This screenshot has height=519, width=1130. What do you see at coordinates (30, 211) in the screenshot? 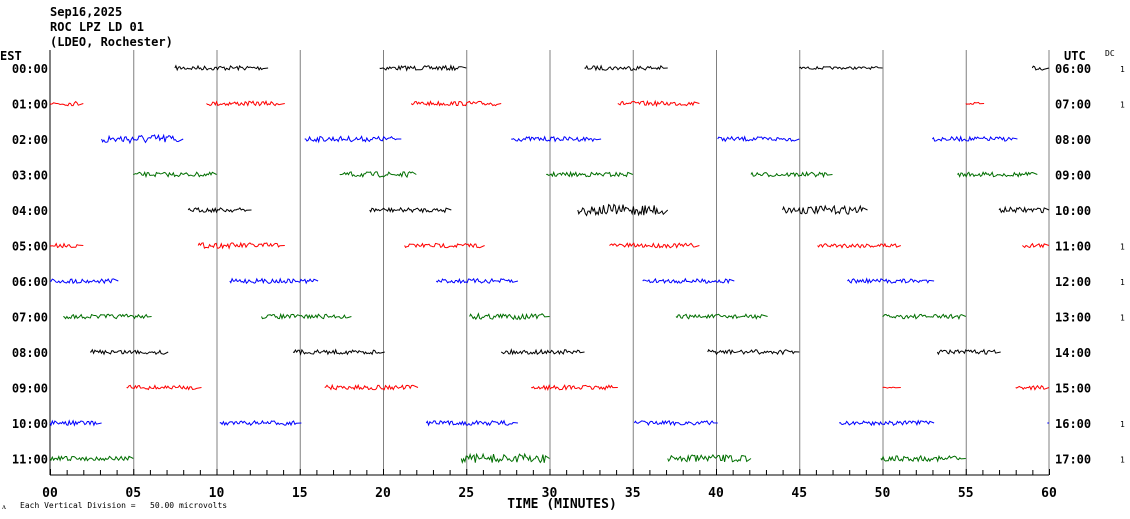
I see `est-hour-label: 04:00` at bounding box center [30, 211].